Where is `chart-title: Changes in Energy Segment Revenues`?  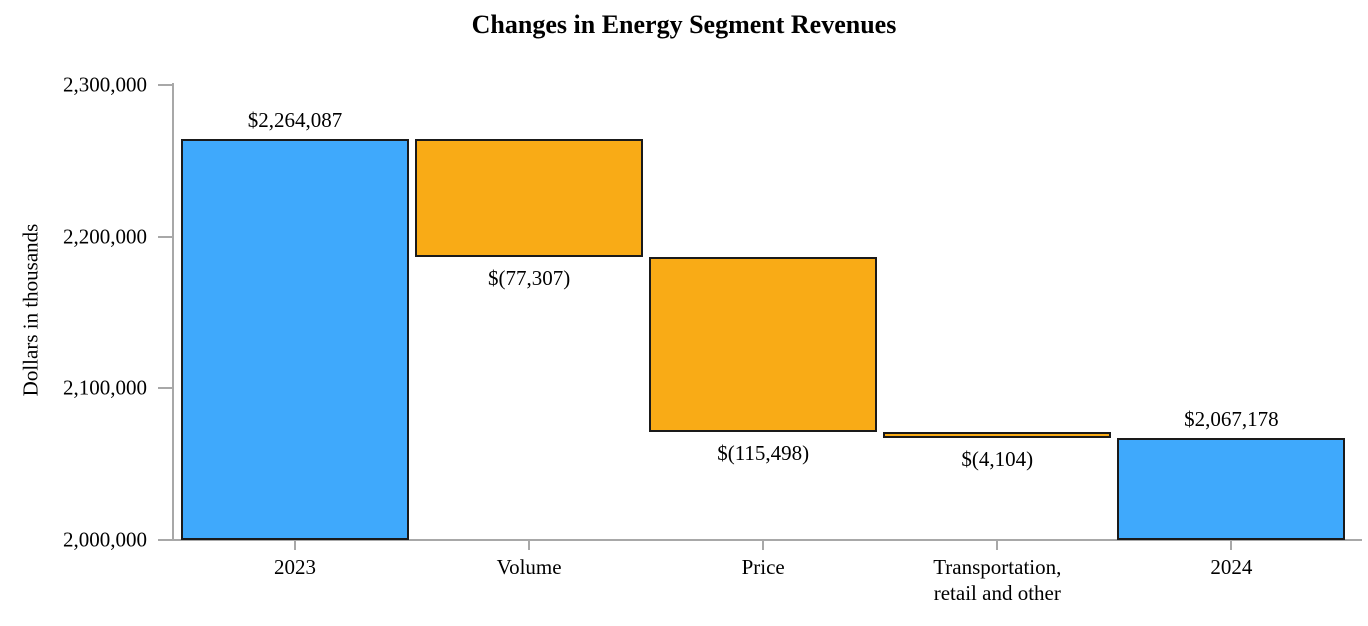 chart-title: Changes in Energy Segment Revenues is located at coordinates (684, 24).